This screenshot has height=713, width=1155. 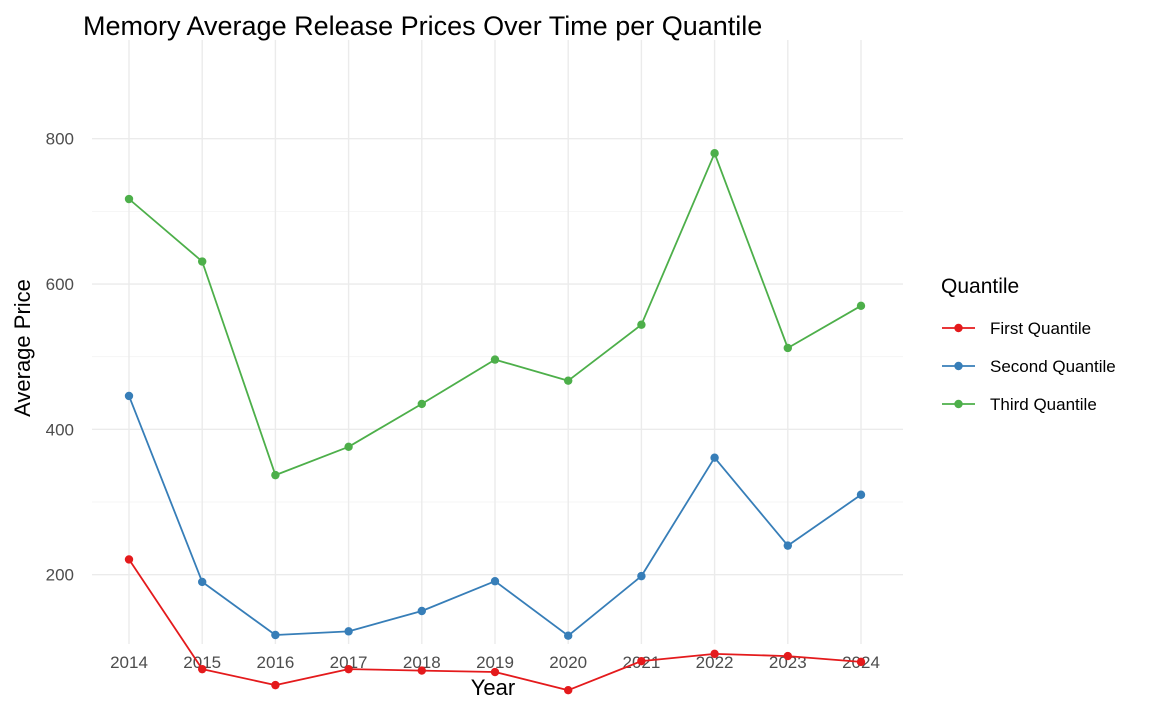 What do you see at coordinates (568, 662) in the screenshot?
I see `x-tick-label: 2020` at bounding box center [568, 662].